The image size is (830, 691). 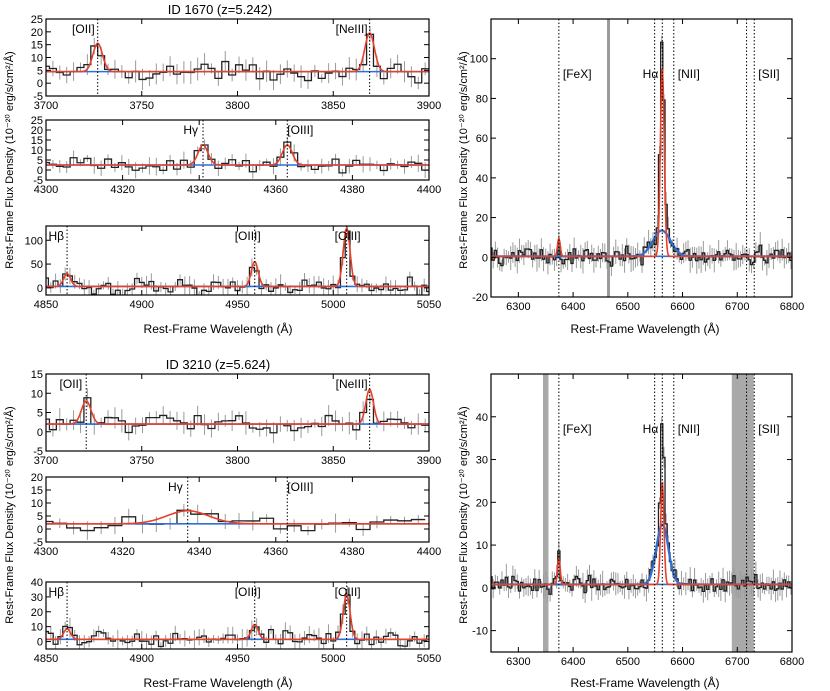 What do you see at coordinates (429, 190) in the screenshot?
I see `x-tick-label: 4400` at bounding box center [429, 190].